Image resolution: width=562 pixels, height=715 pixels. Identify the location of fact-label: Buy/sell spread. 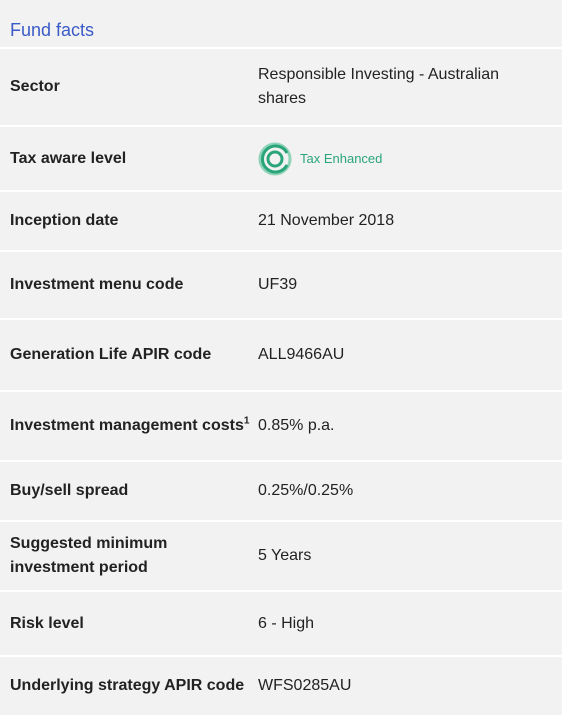
(129, 490).